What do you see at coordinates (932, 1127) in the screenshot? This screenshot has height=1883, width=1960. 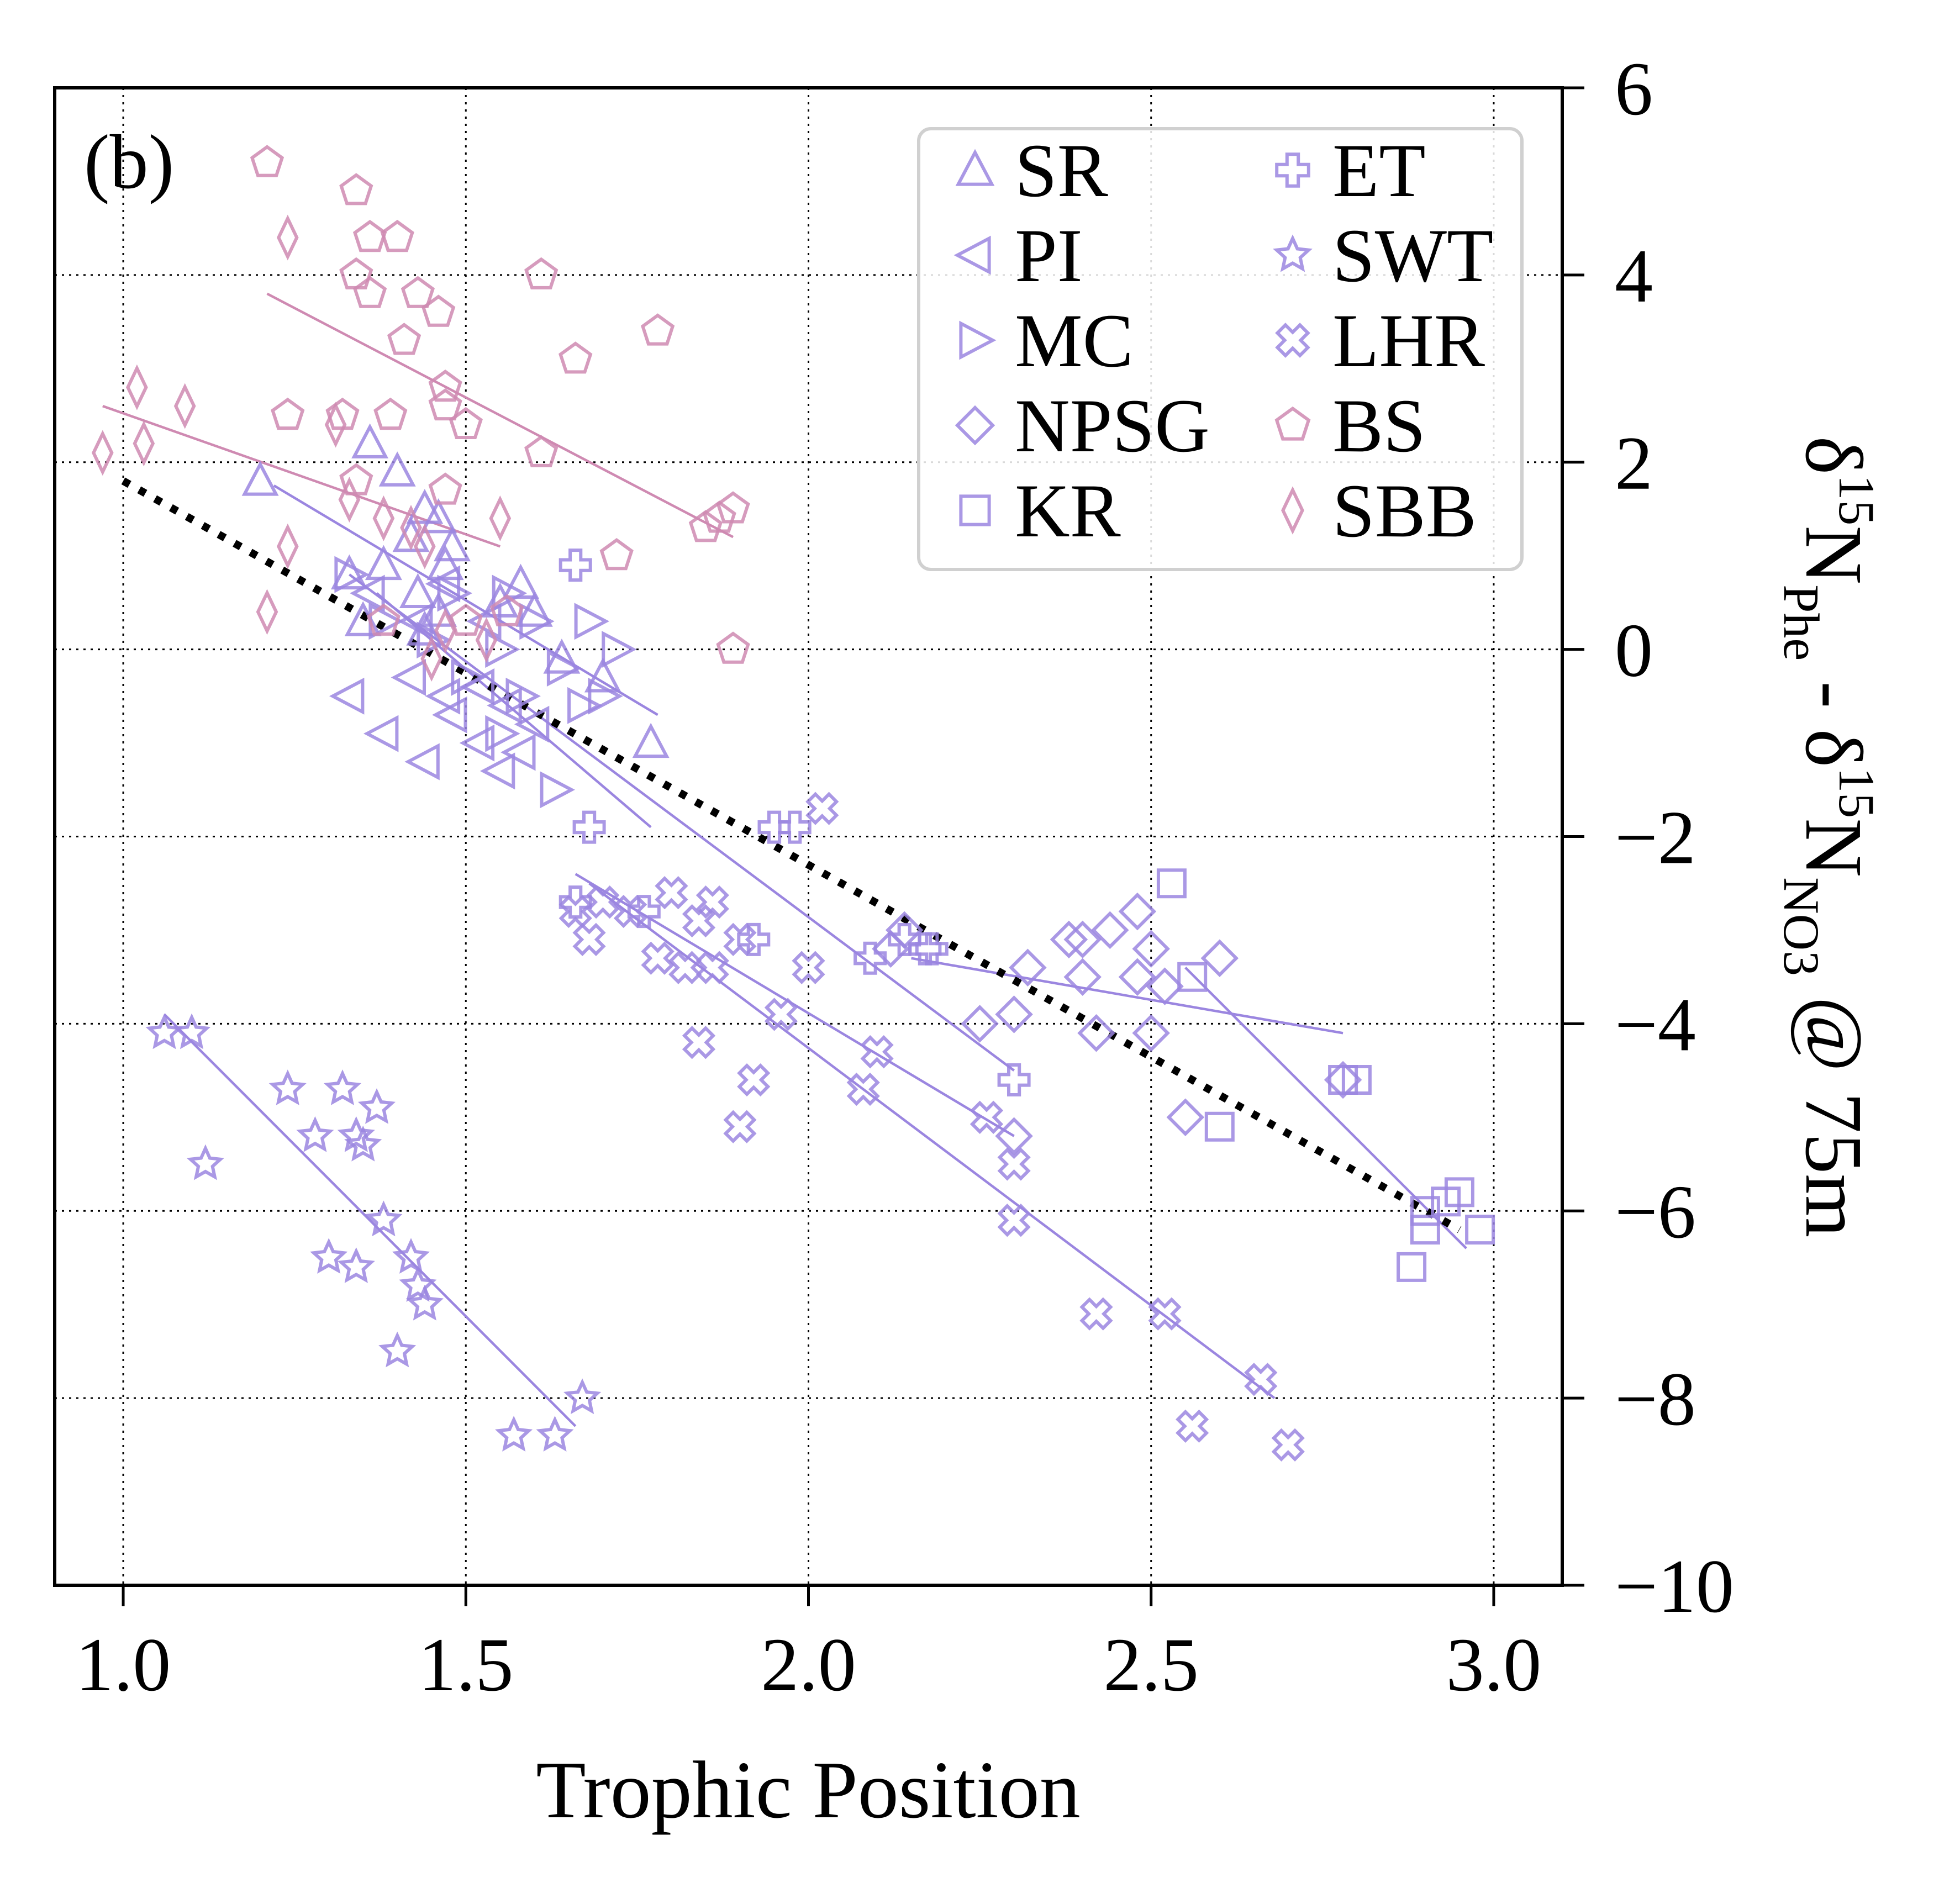 I see `series-lhr` at bounding box center [932, 1127].